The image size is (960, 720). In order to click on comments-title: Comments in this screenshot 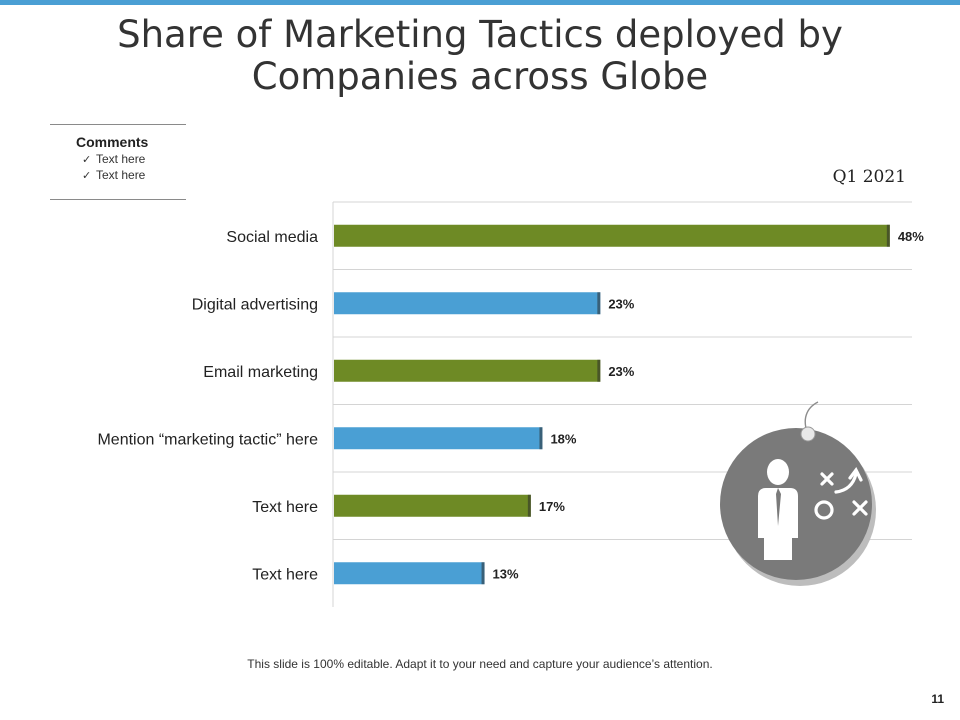, I will do `click(112, 142)`.